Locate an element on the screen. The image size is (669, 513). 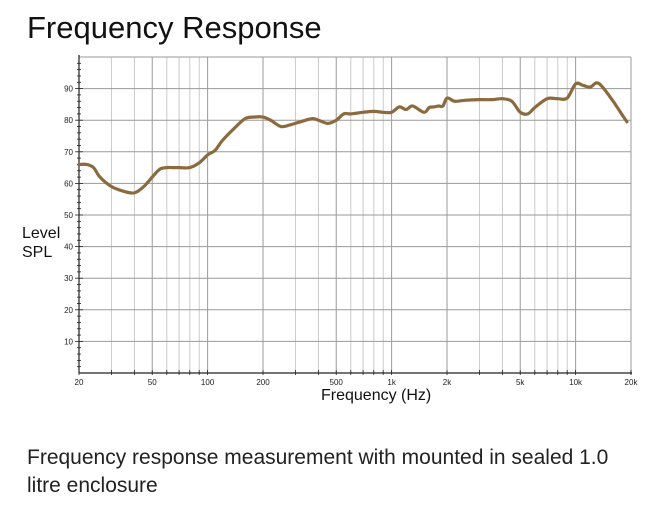
x-tick-label: 1k is located at coordinates (391, 382).